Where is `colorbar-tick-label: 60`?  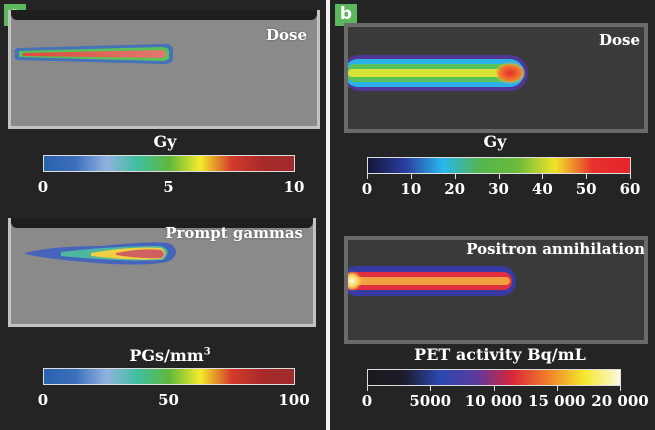
colorbar-tick-label: 60 is located at coordinates (630, 189).